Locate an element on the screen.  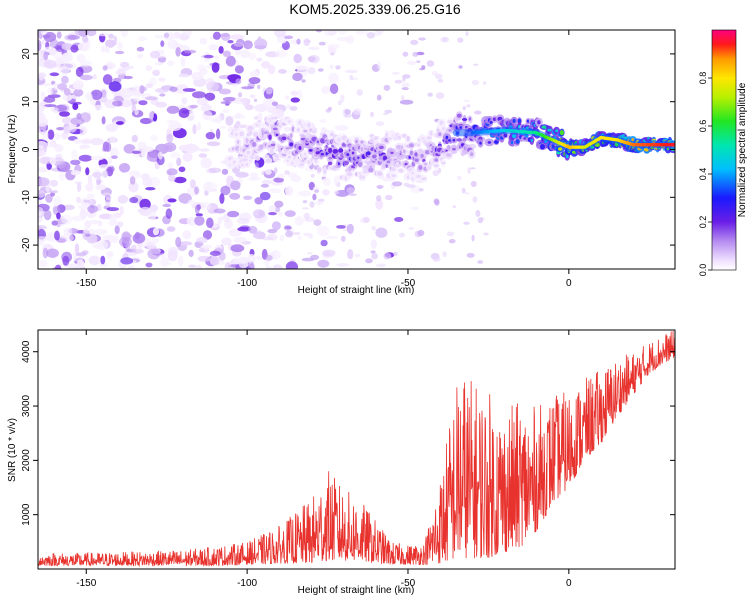
snr-y-tick-label: 2000 is located at coordinates (26, 460).